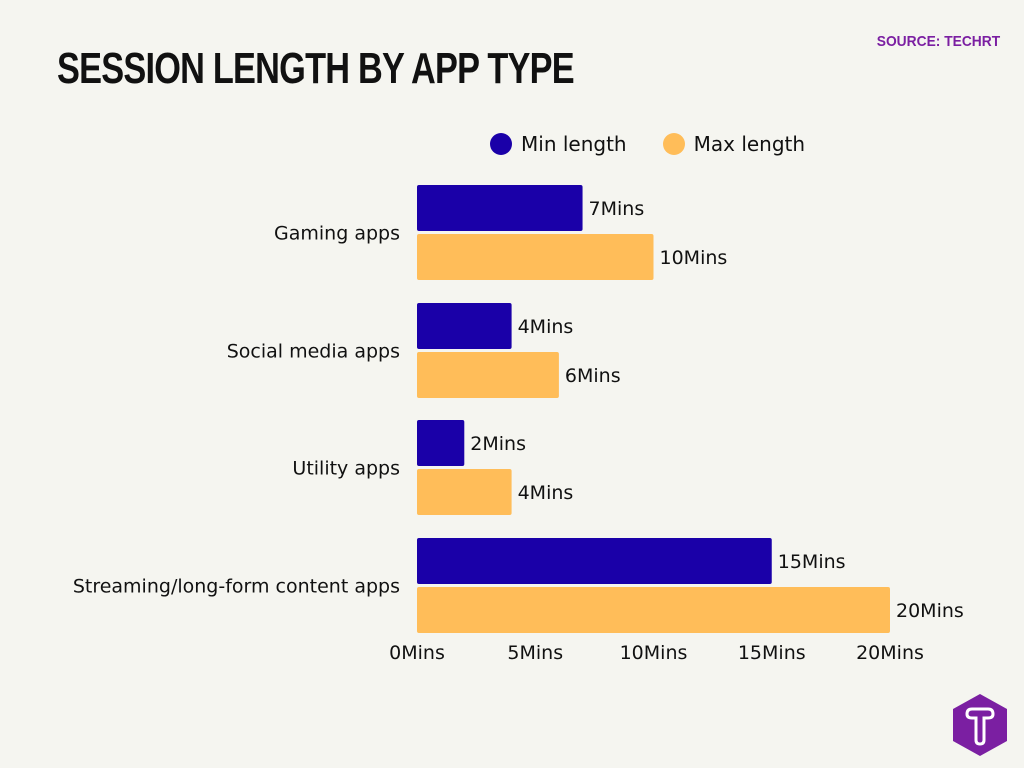  I want to click on legend-label-min: Min length, so click(574, 144).